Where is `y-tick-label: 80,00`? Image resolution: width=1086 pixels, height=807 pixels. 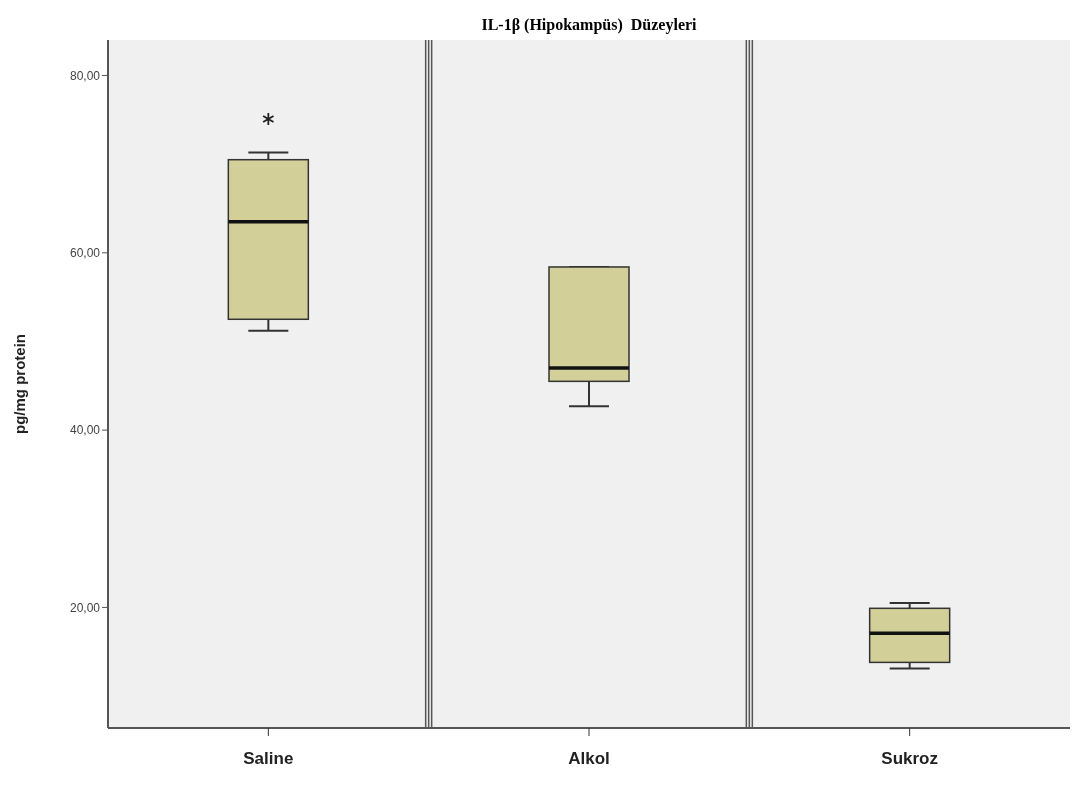 y-tick-label: 80,00 is located at coordinates (85, 75).